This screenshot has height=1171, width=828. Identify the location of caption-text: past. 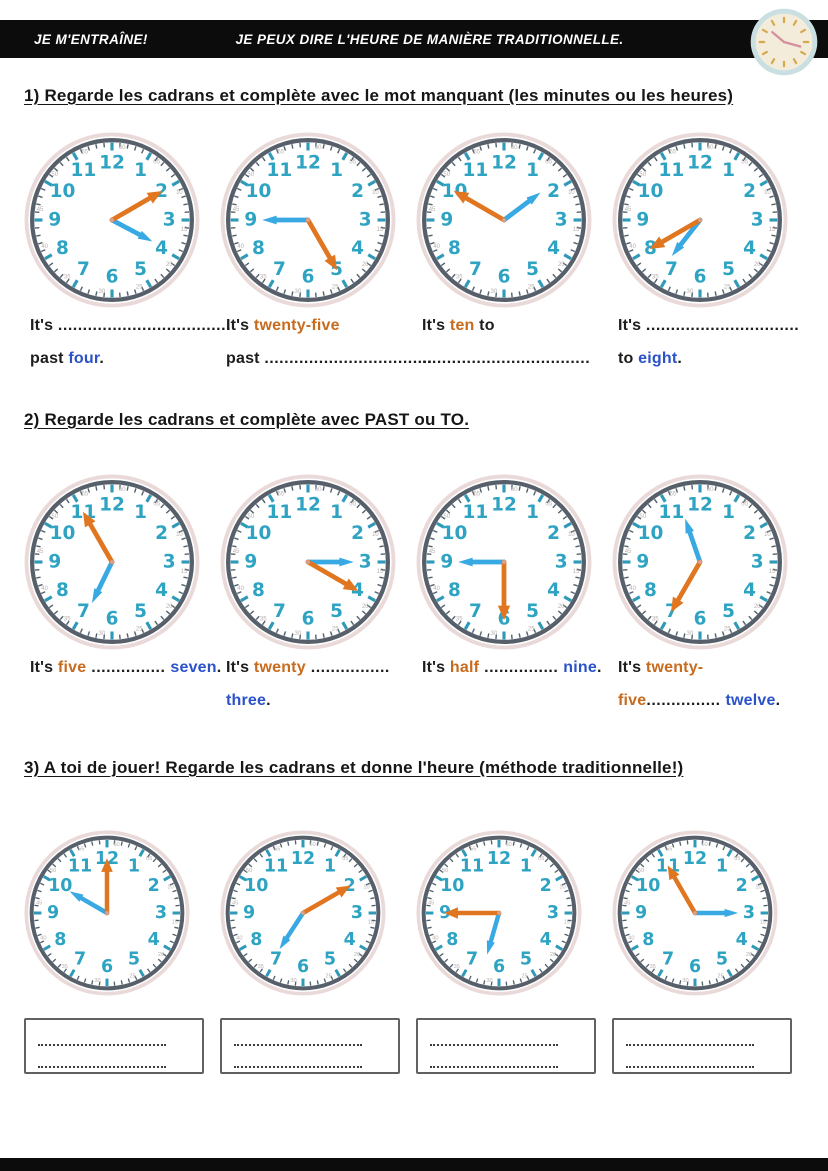
(245, 358).